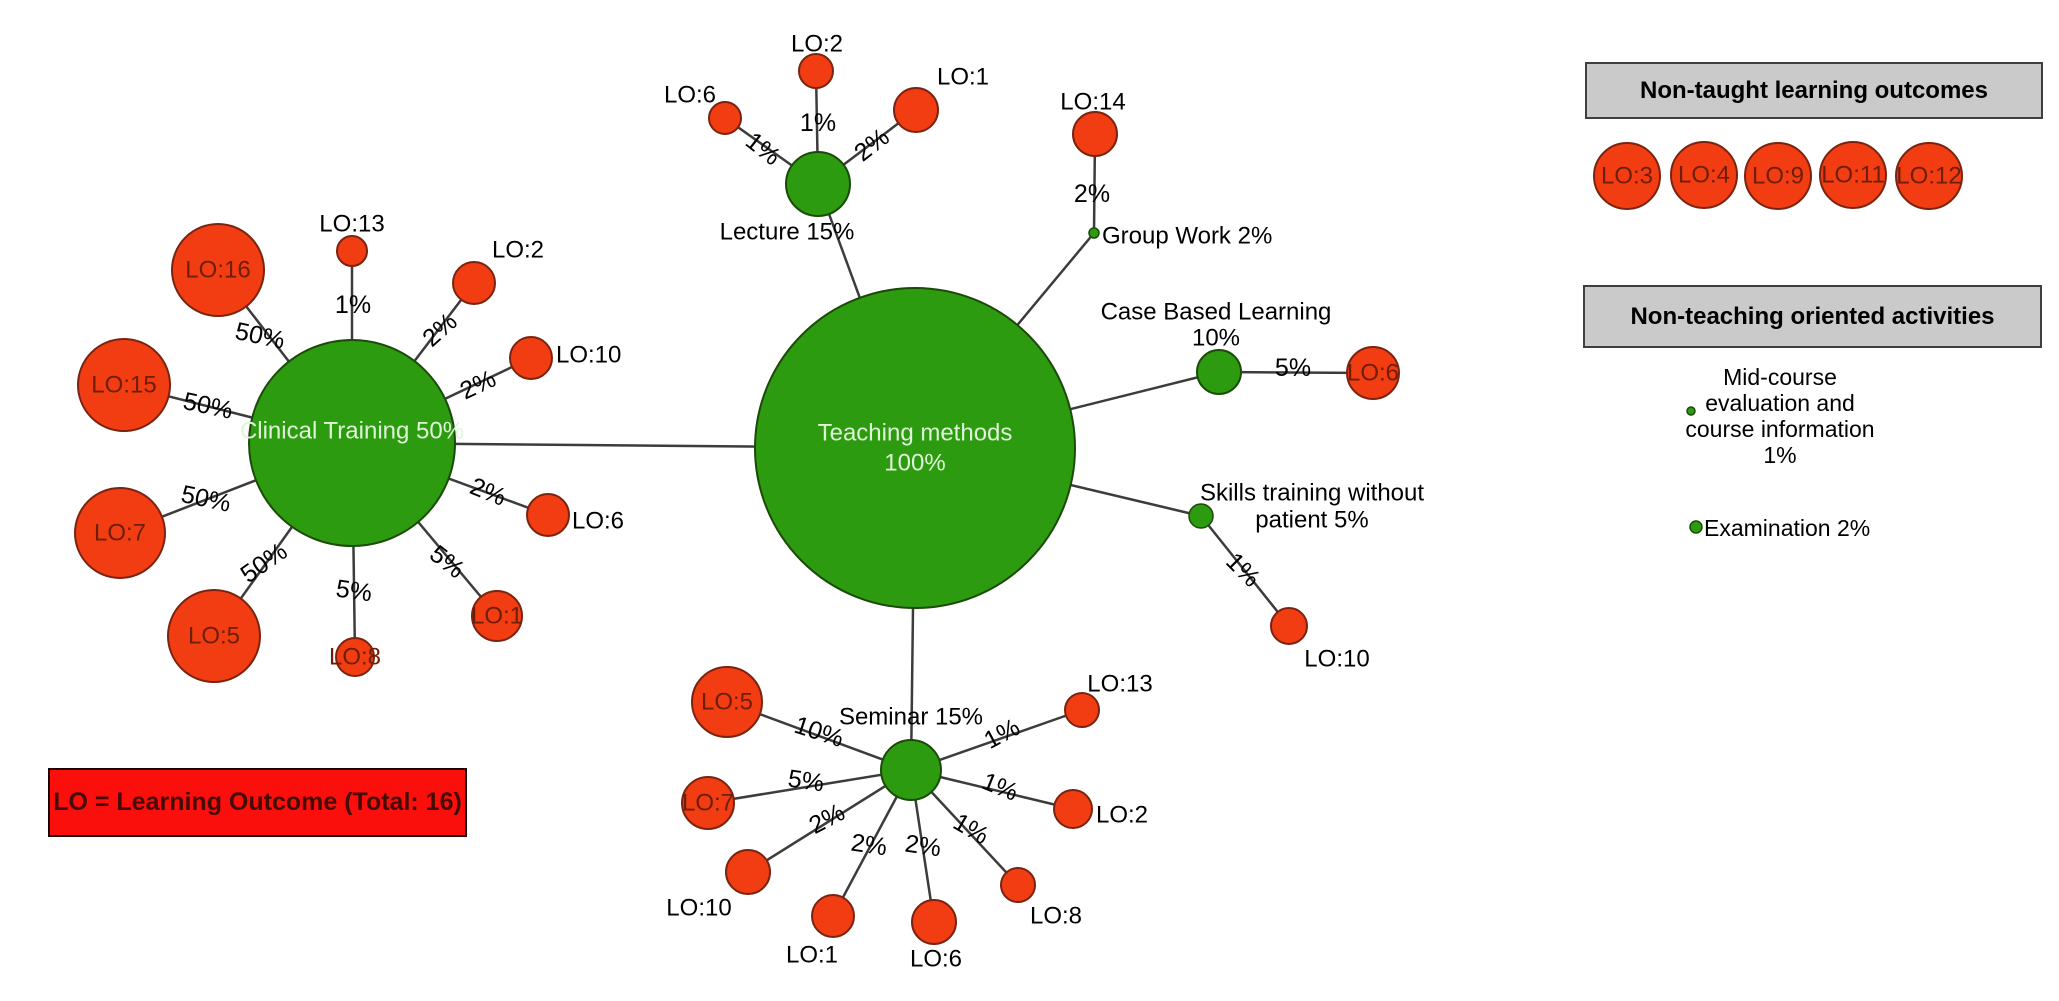  I want to click on edge-label-ct-ct_lo1: 5%, so click(447, 562).